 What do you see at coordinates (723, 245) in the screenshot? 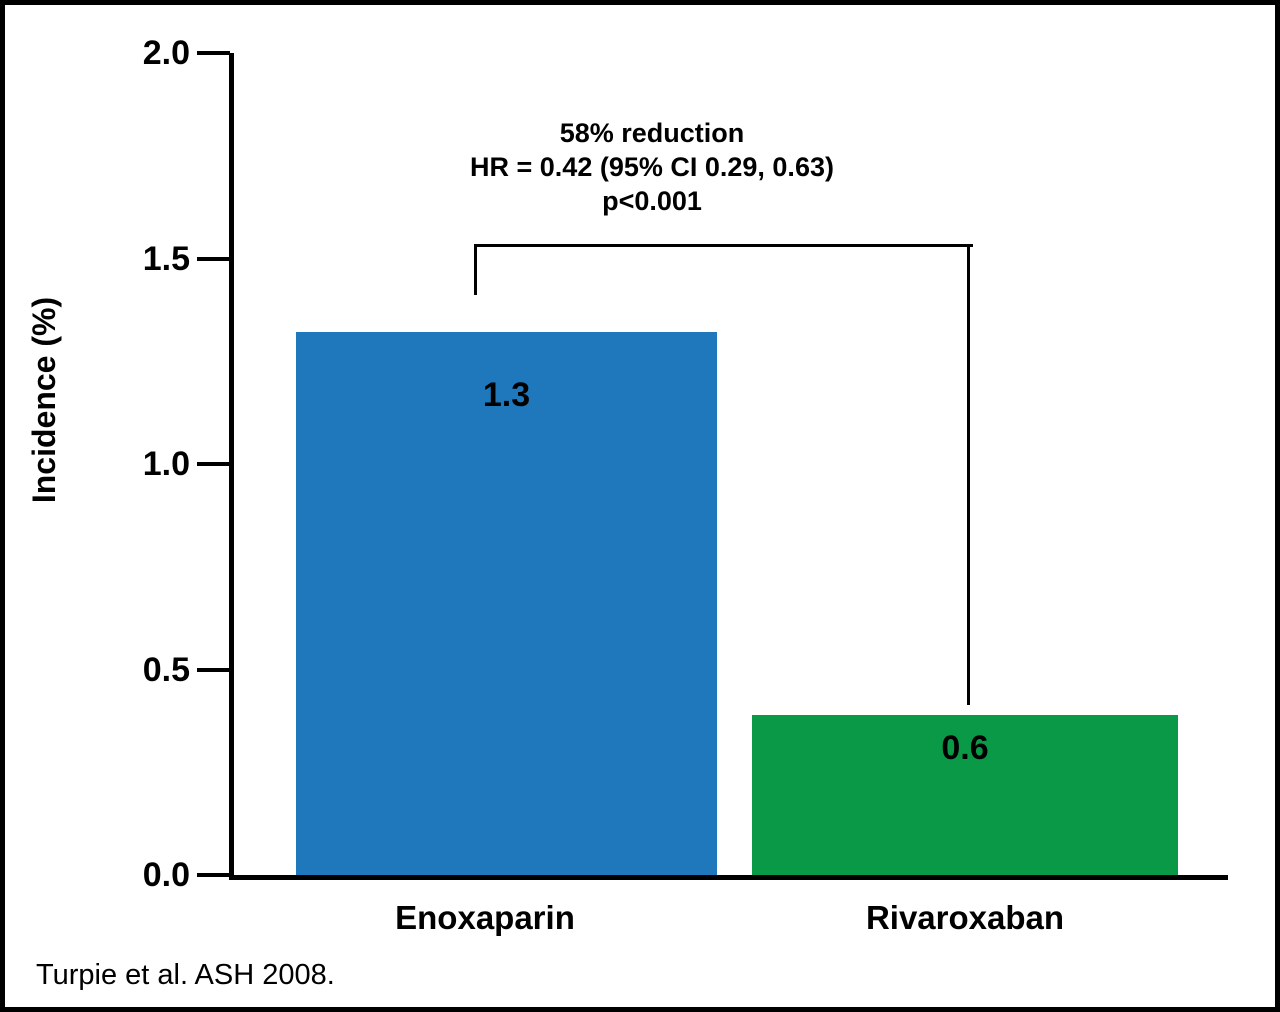
I see `comparison-bracket-horizontal` at bounding box center [723, 245].